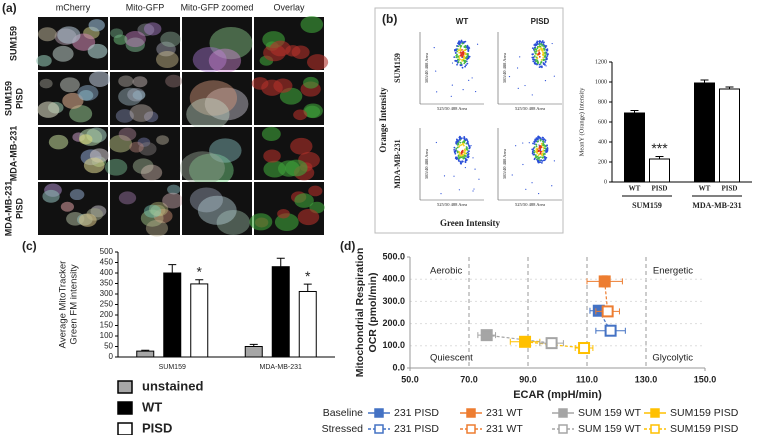 This screenshot has width=760, height=435. Describe the element at coordinates (172, 367) in the screenshot. I see `x-tick-label: SUM159` at that location.